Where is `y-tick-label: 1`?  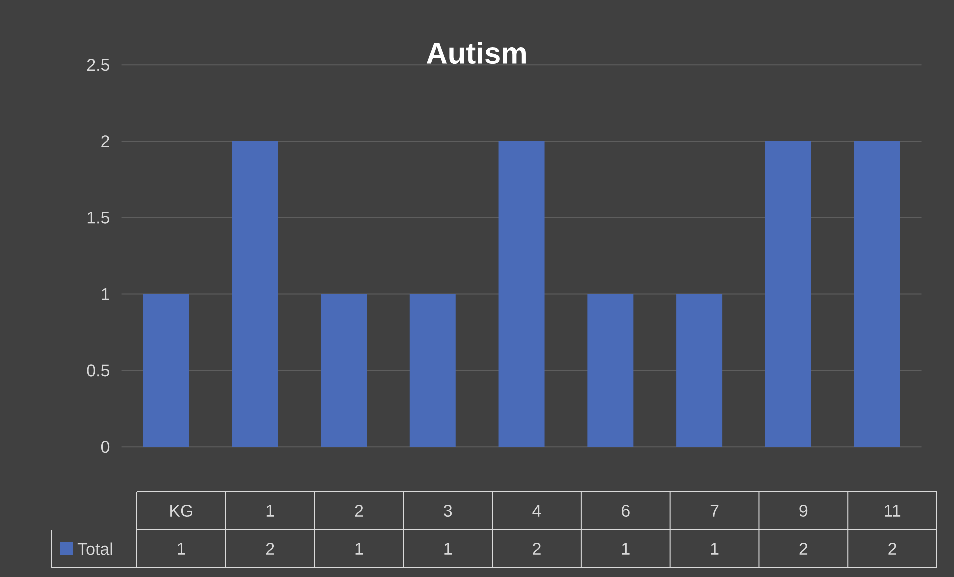 y-tick-label: 1 is located at coordinates (106, 294).